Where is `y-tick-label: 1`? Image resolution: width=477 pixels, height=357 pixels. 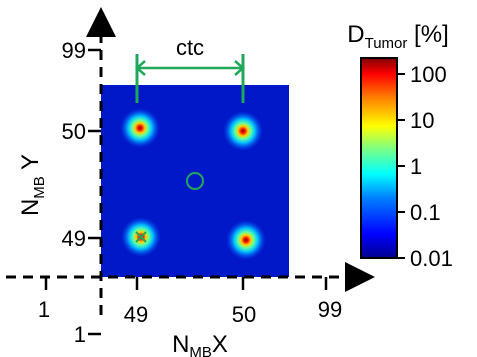 y-tick-label: 1 is located at coordinates (80, 334).